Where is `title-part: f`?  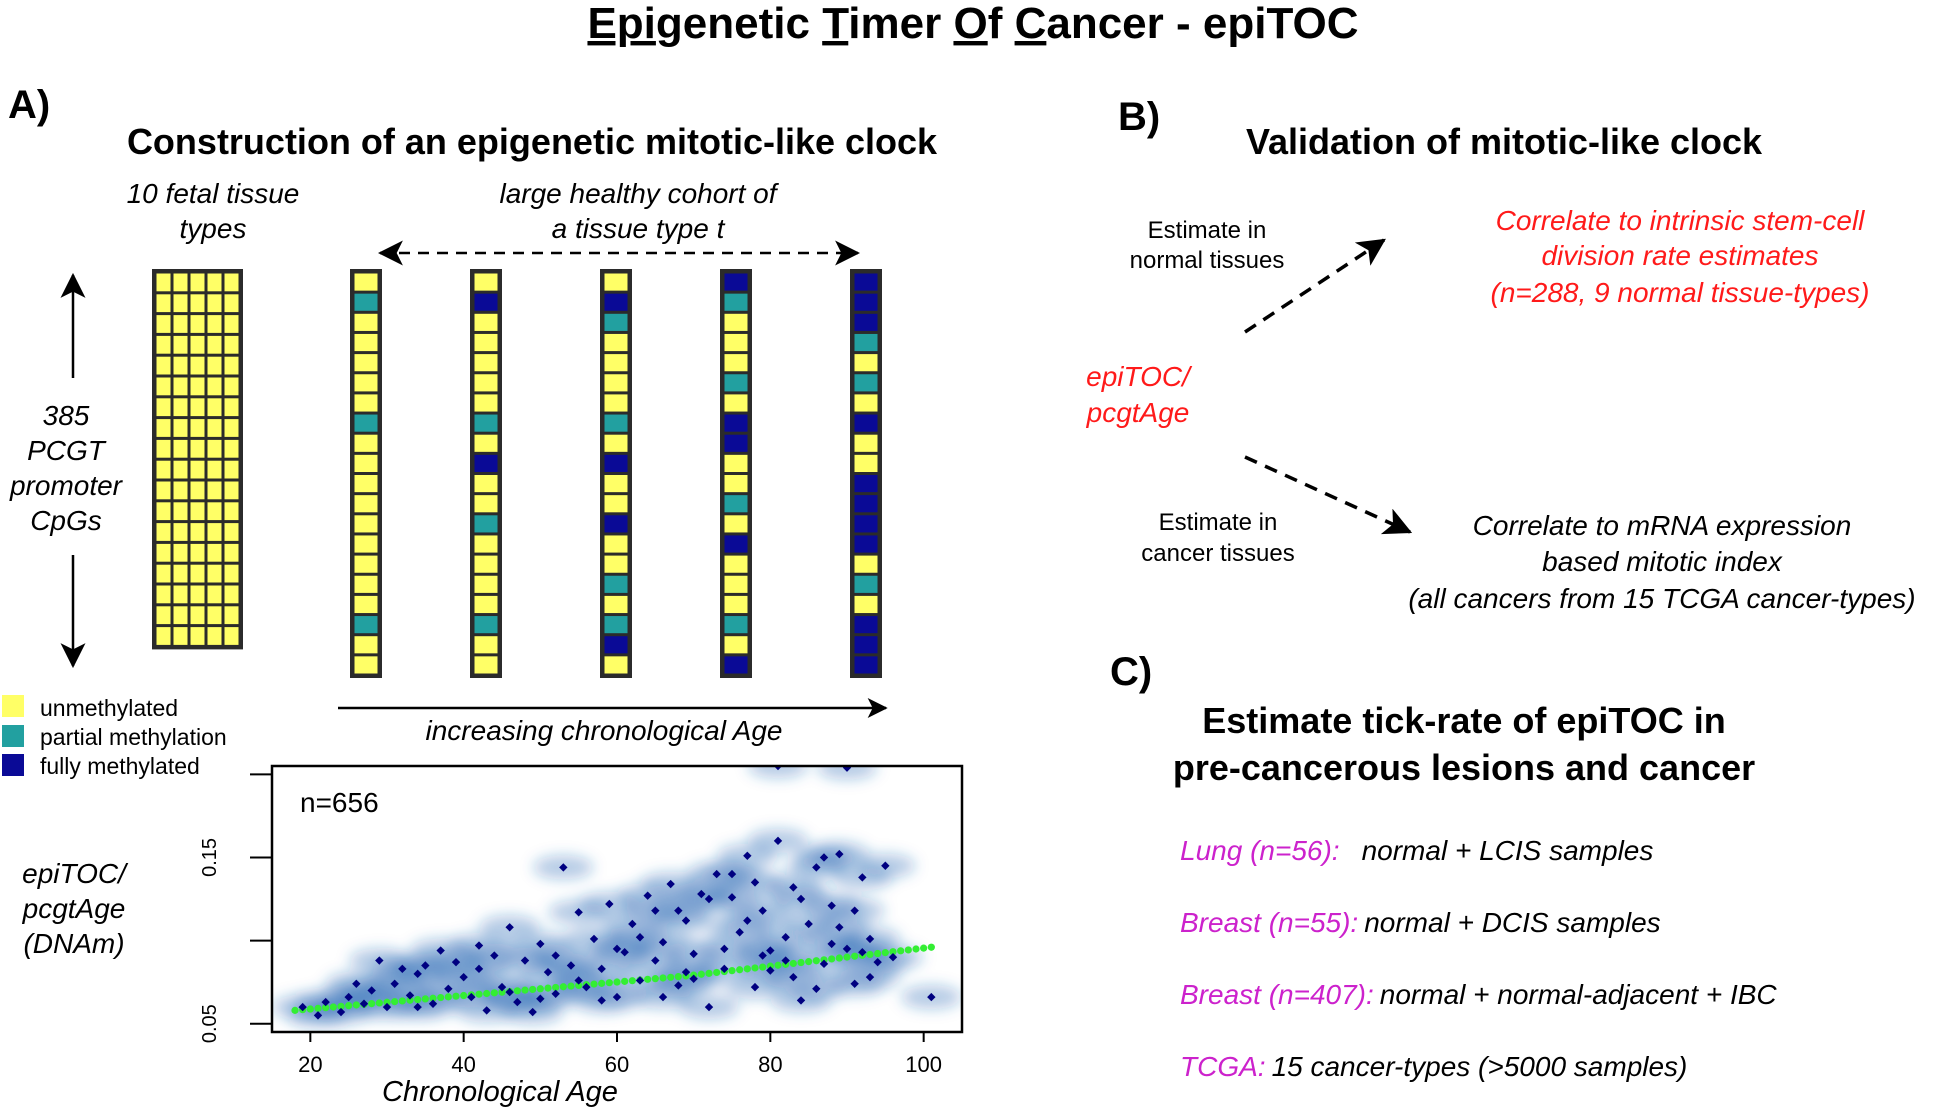 title-part: f is located at coordinates (1001, 24).